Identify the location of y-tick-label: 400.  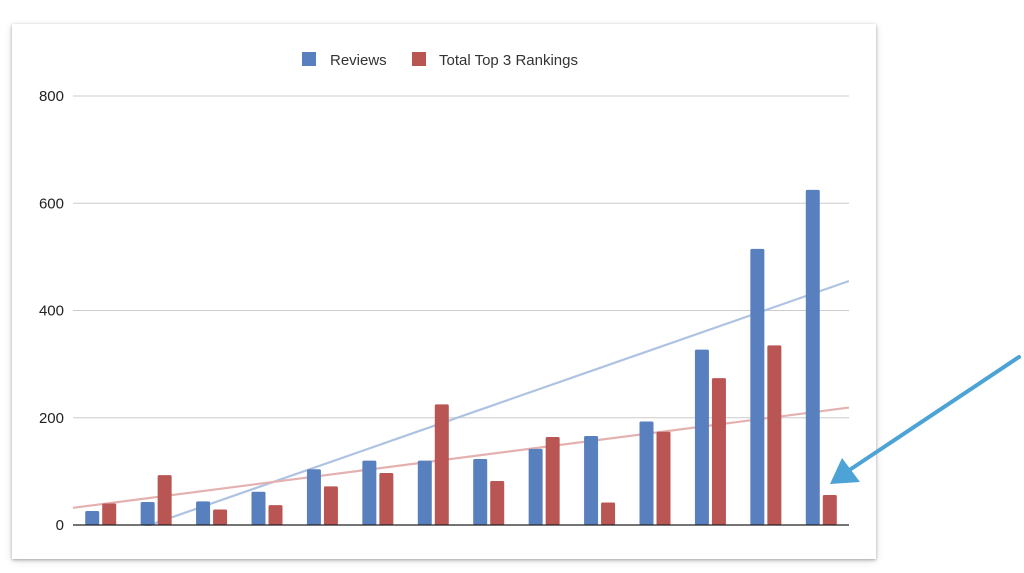
(51, 311).